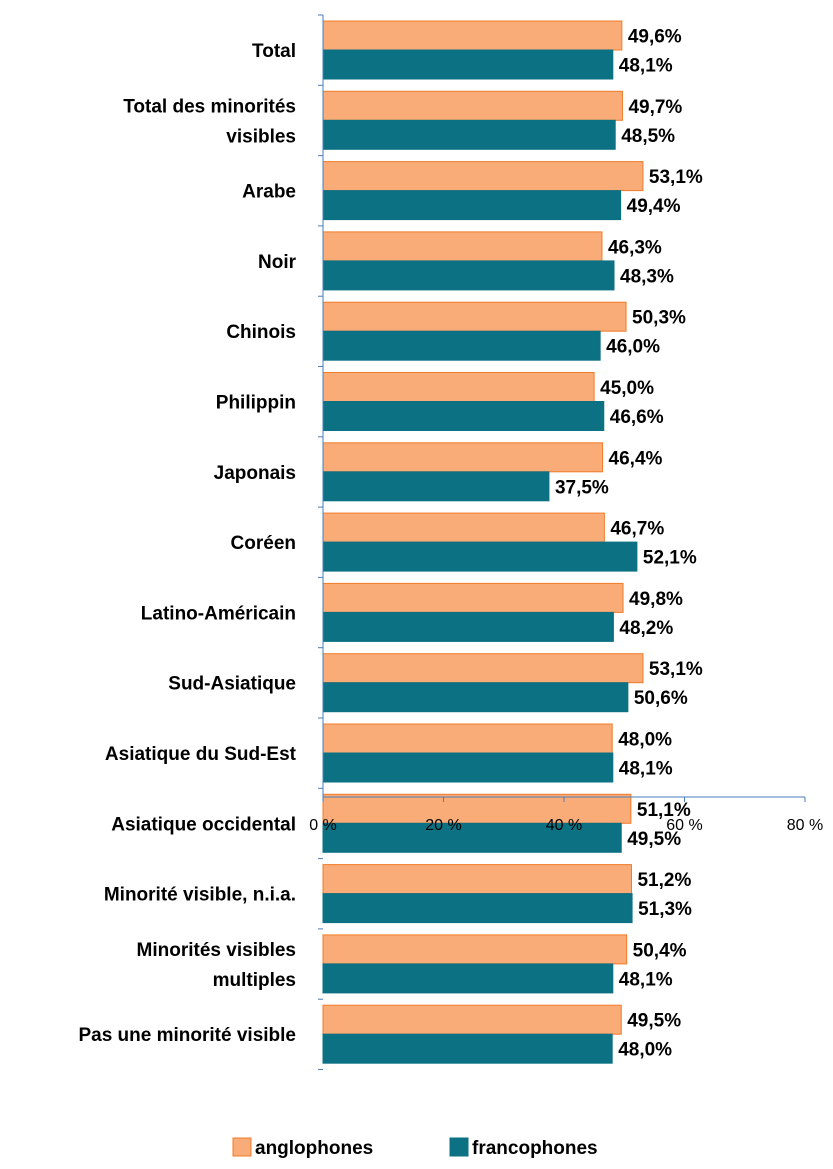 This screenshot has width=833, height=1169. I want to click on category-label-line: Sud-Asiatique, so click(232, 684).